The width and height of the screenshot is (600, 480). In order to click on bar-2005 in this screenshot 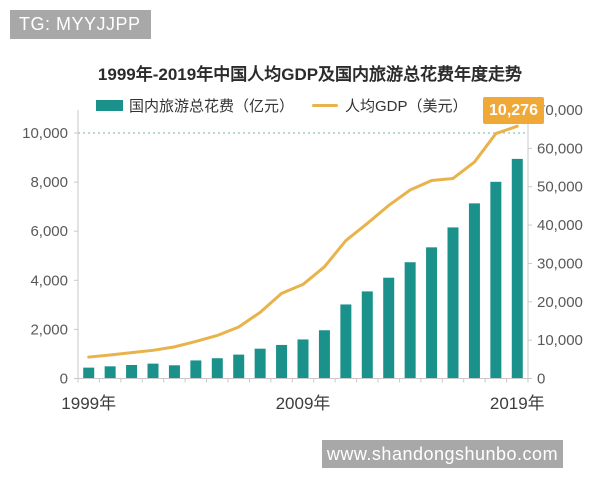, I will do `click(217, 368)`.